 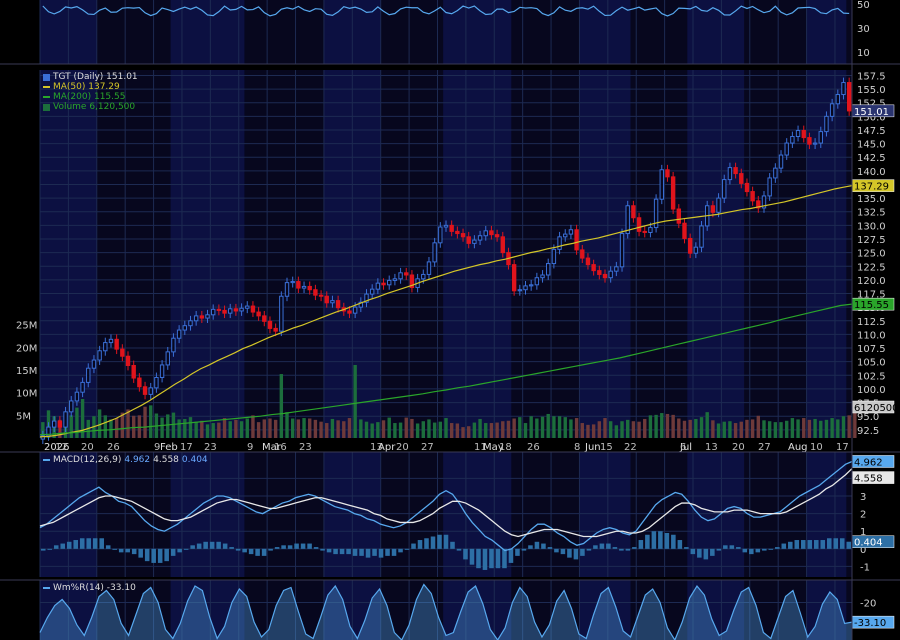 What do you see at coordinates (871, 335) in the screenshot?
I see `price-tick-label: 110.0` at bounding box center [871, 335].